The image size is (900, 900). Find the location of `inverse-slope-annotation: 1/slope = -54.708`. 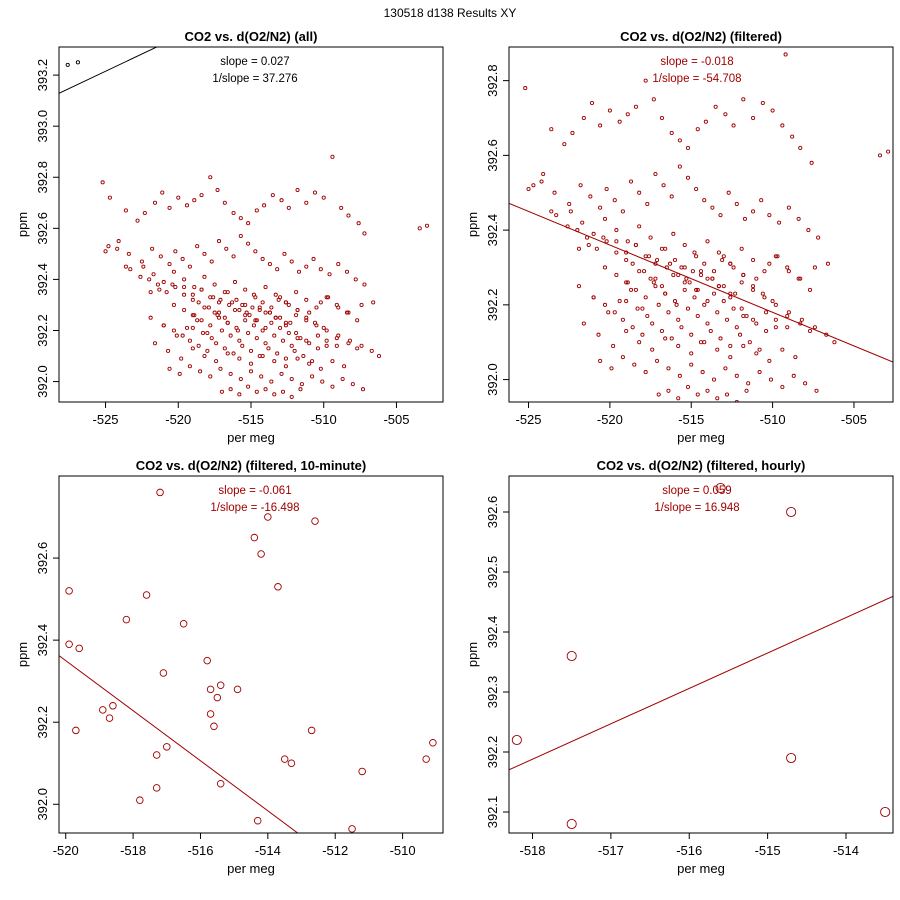

inverse-slope-annotation: 1/slope = -54.708 is located at coordinates (696, 79).